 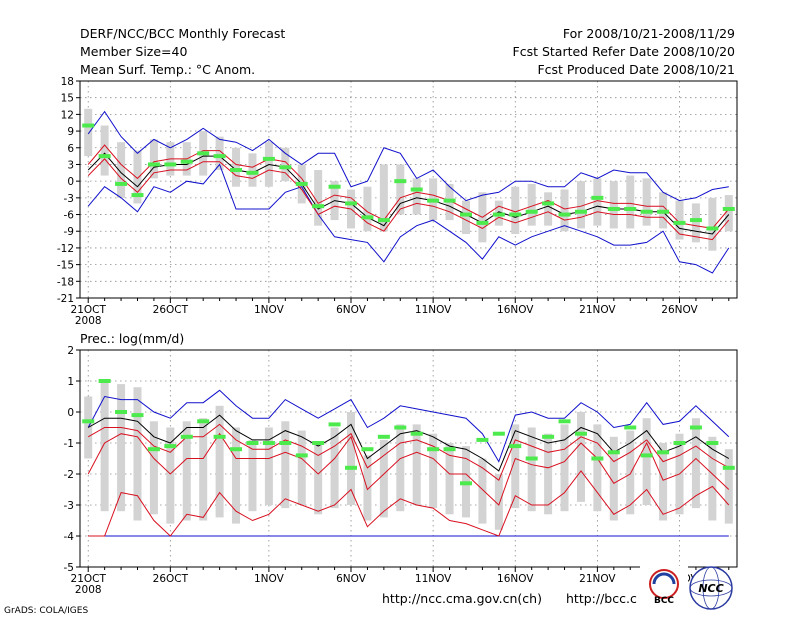 I want to click on bcc-logo-text: BCC, so click(x=664, y=601).